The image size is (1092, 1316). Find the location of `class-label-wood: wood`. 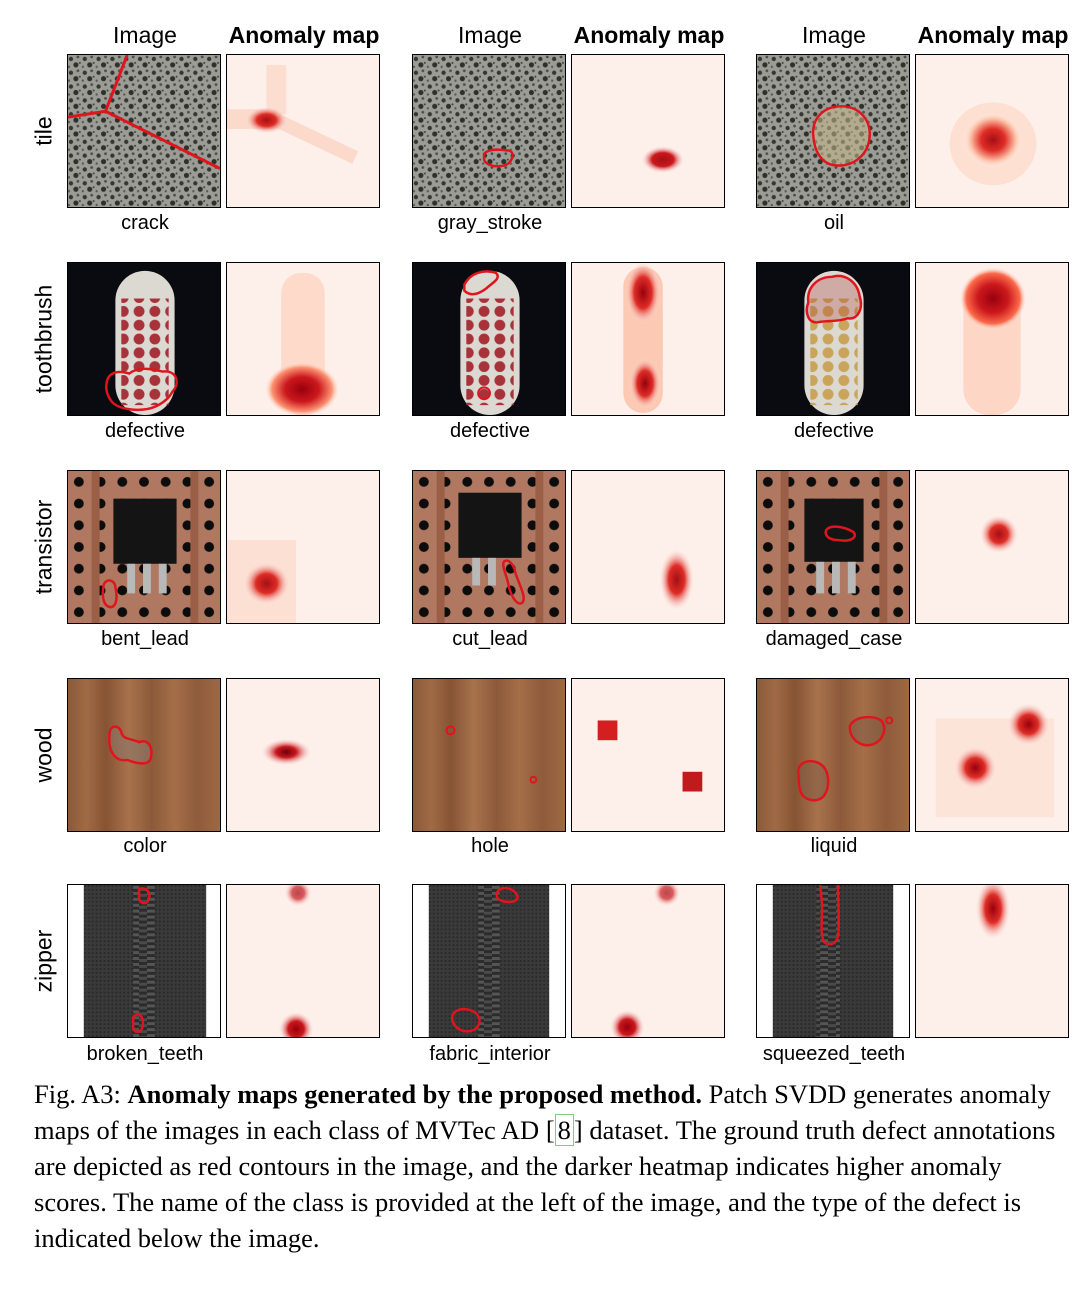

class-label-wood: wood is located at coordinates (43, 755).